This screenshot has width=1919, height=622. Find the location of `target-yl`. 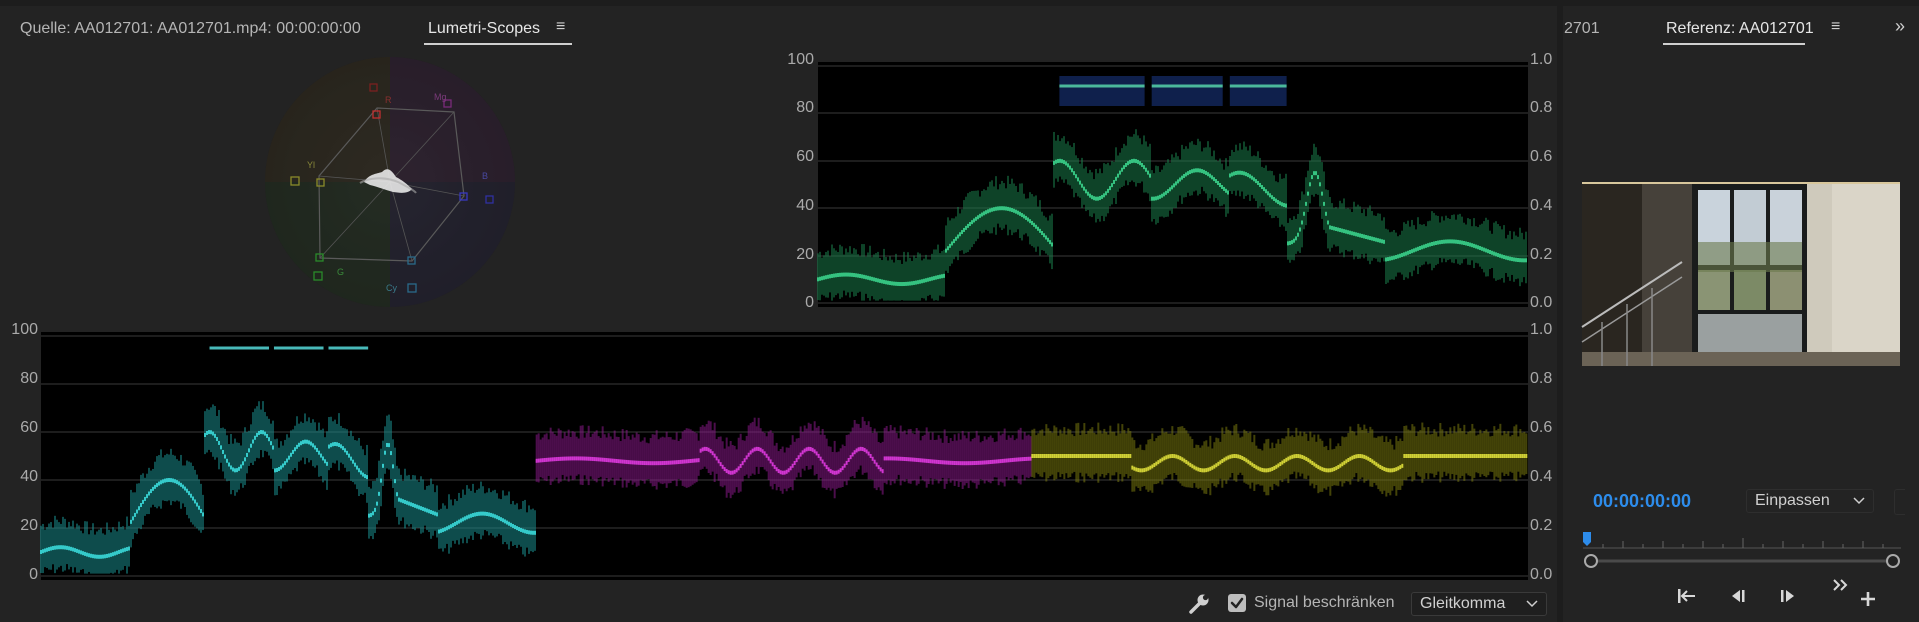

target-yl is located at coordinates (320, 182).